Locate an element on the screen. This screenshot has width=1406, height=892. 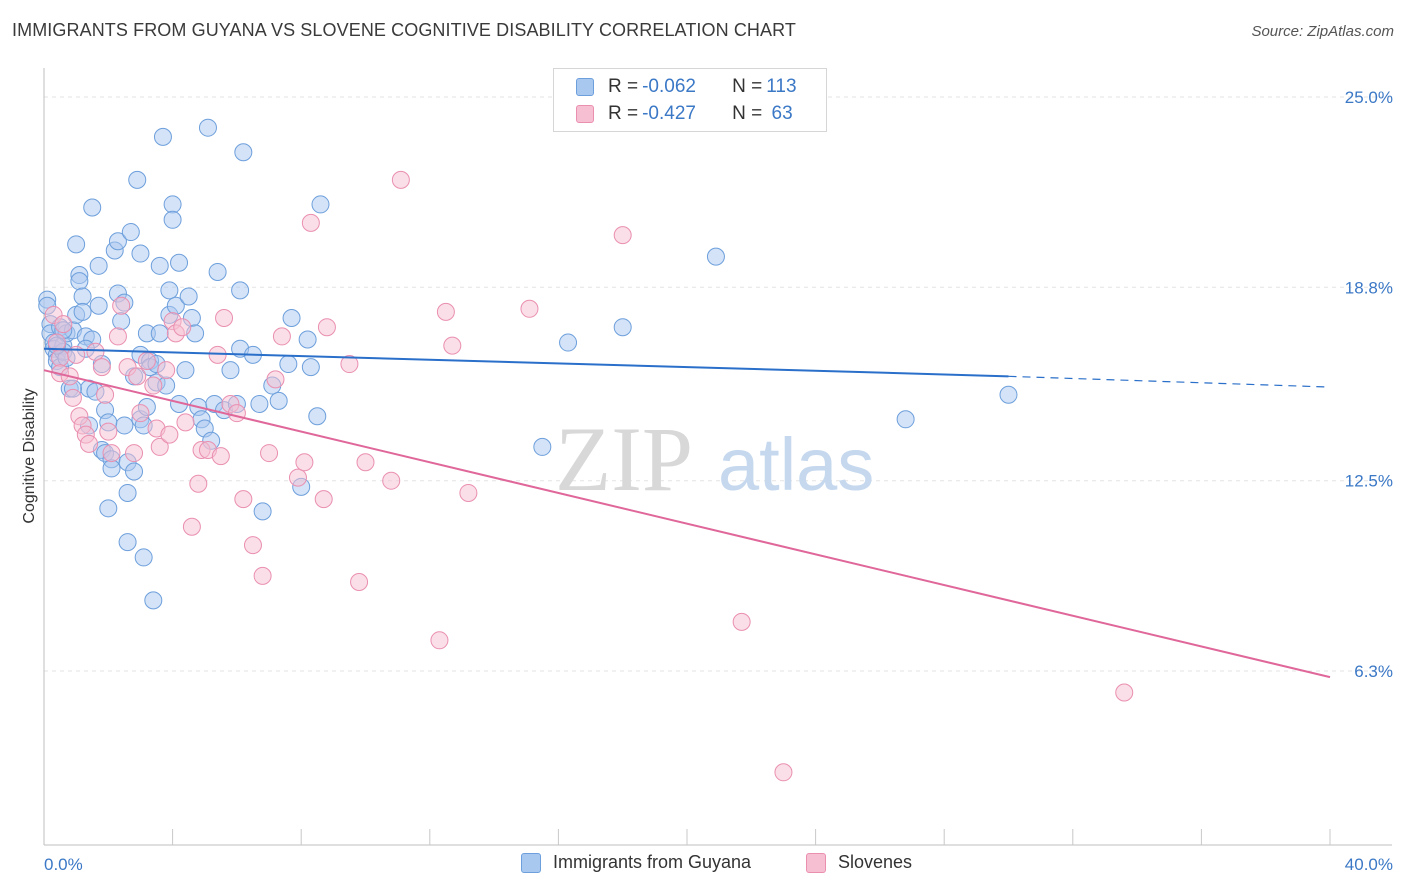
watermark-zip: ZIP is located at coordinates (624, 459).